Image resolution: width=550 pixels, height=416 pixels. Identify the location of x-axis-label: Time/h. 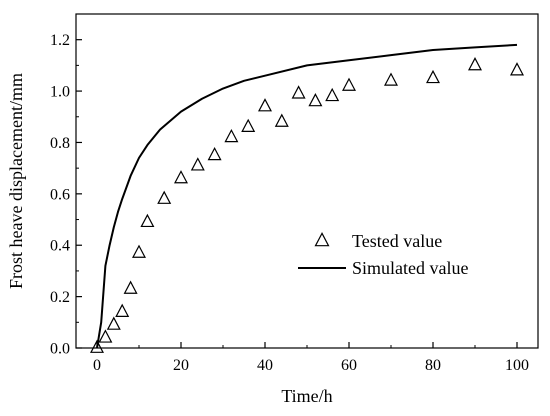
(306, 396).